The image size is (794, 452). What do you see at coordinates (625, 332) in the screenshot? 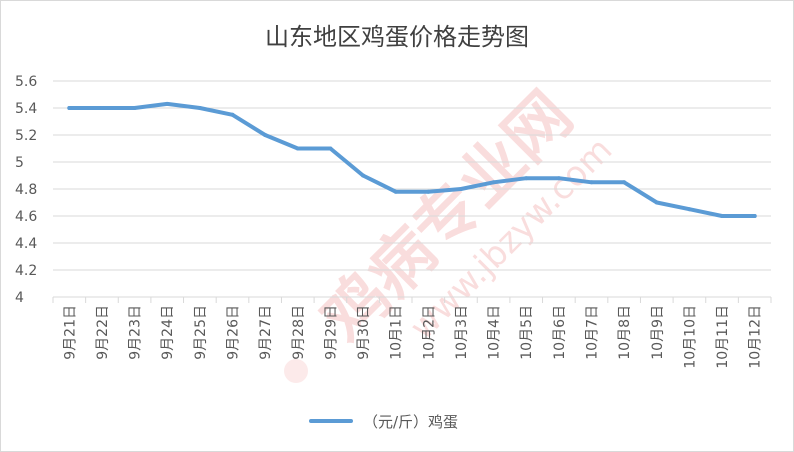
I see `x-tick-label: 10月8日` at bounding box center [625, 332].